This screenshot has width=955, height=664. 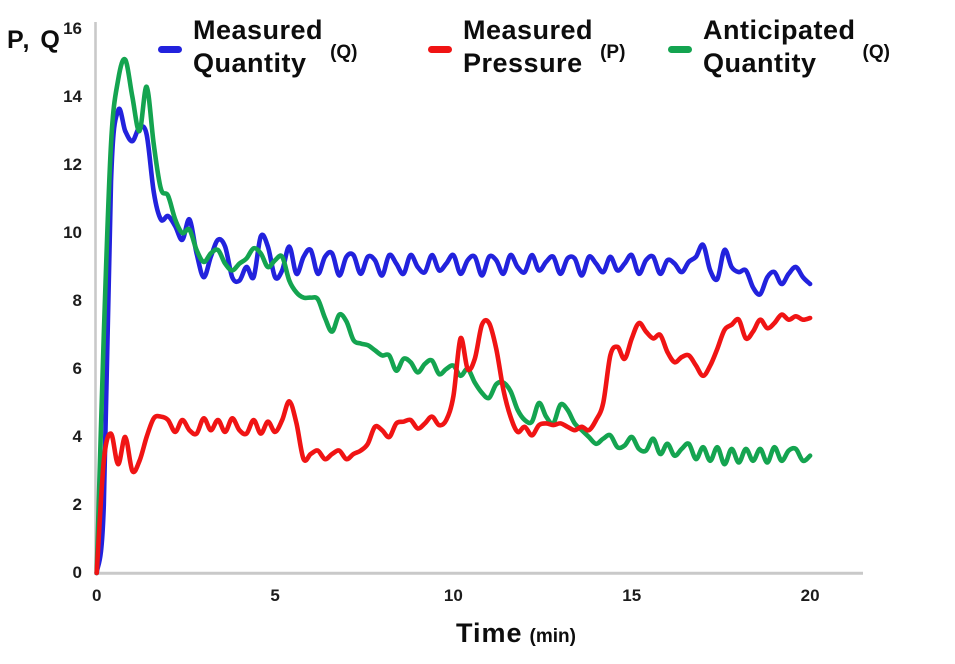 What do you see at coordinates (72, 28) in the screenshot?
I see `y-tick-label: 16` at bounding box center [72, 28].